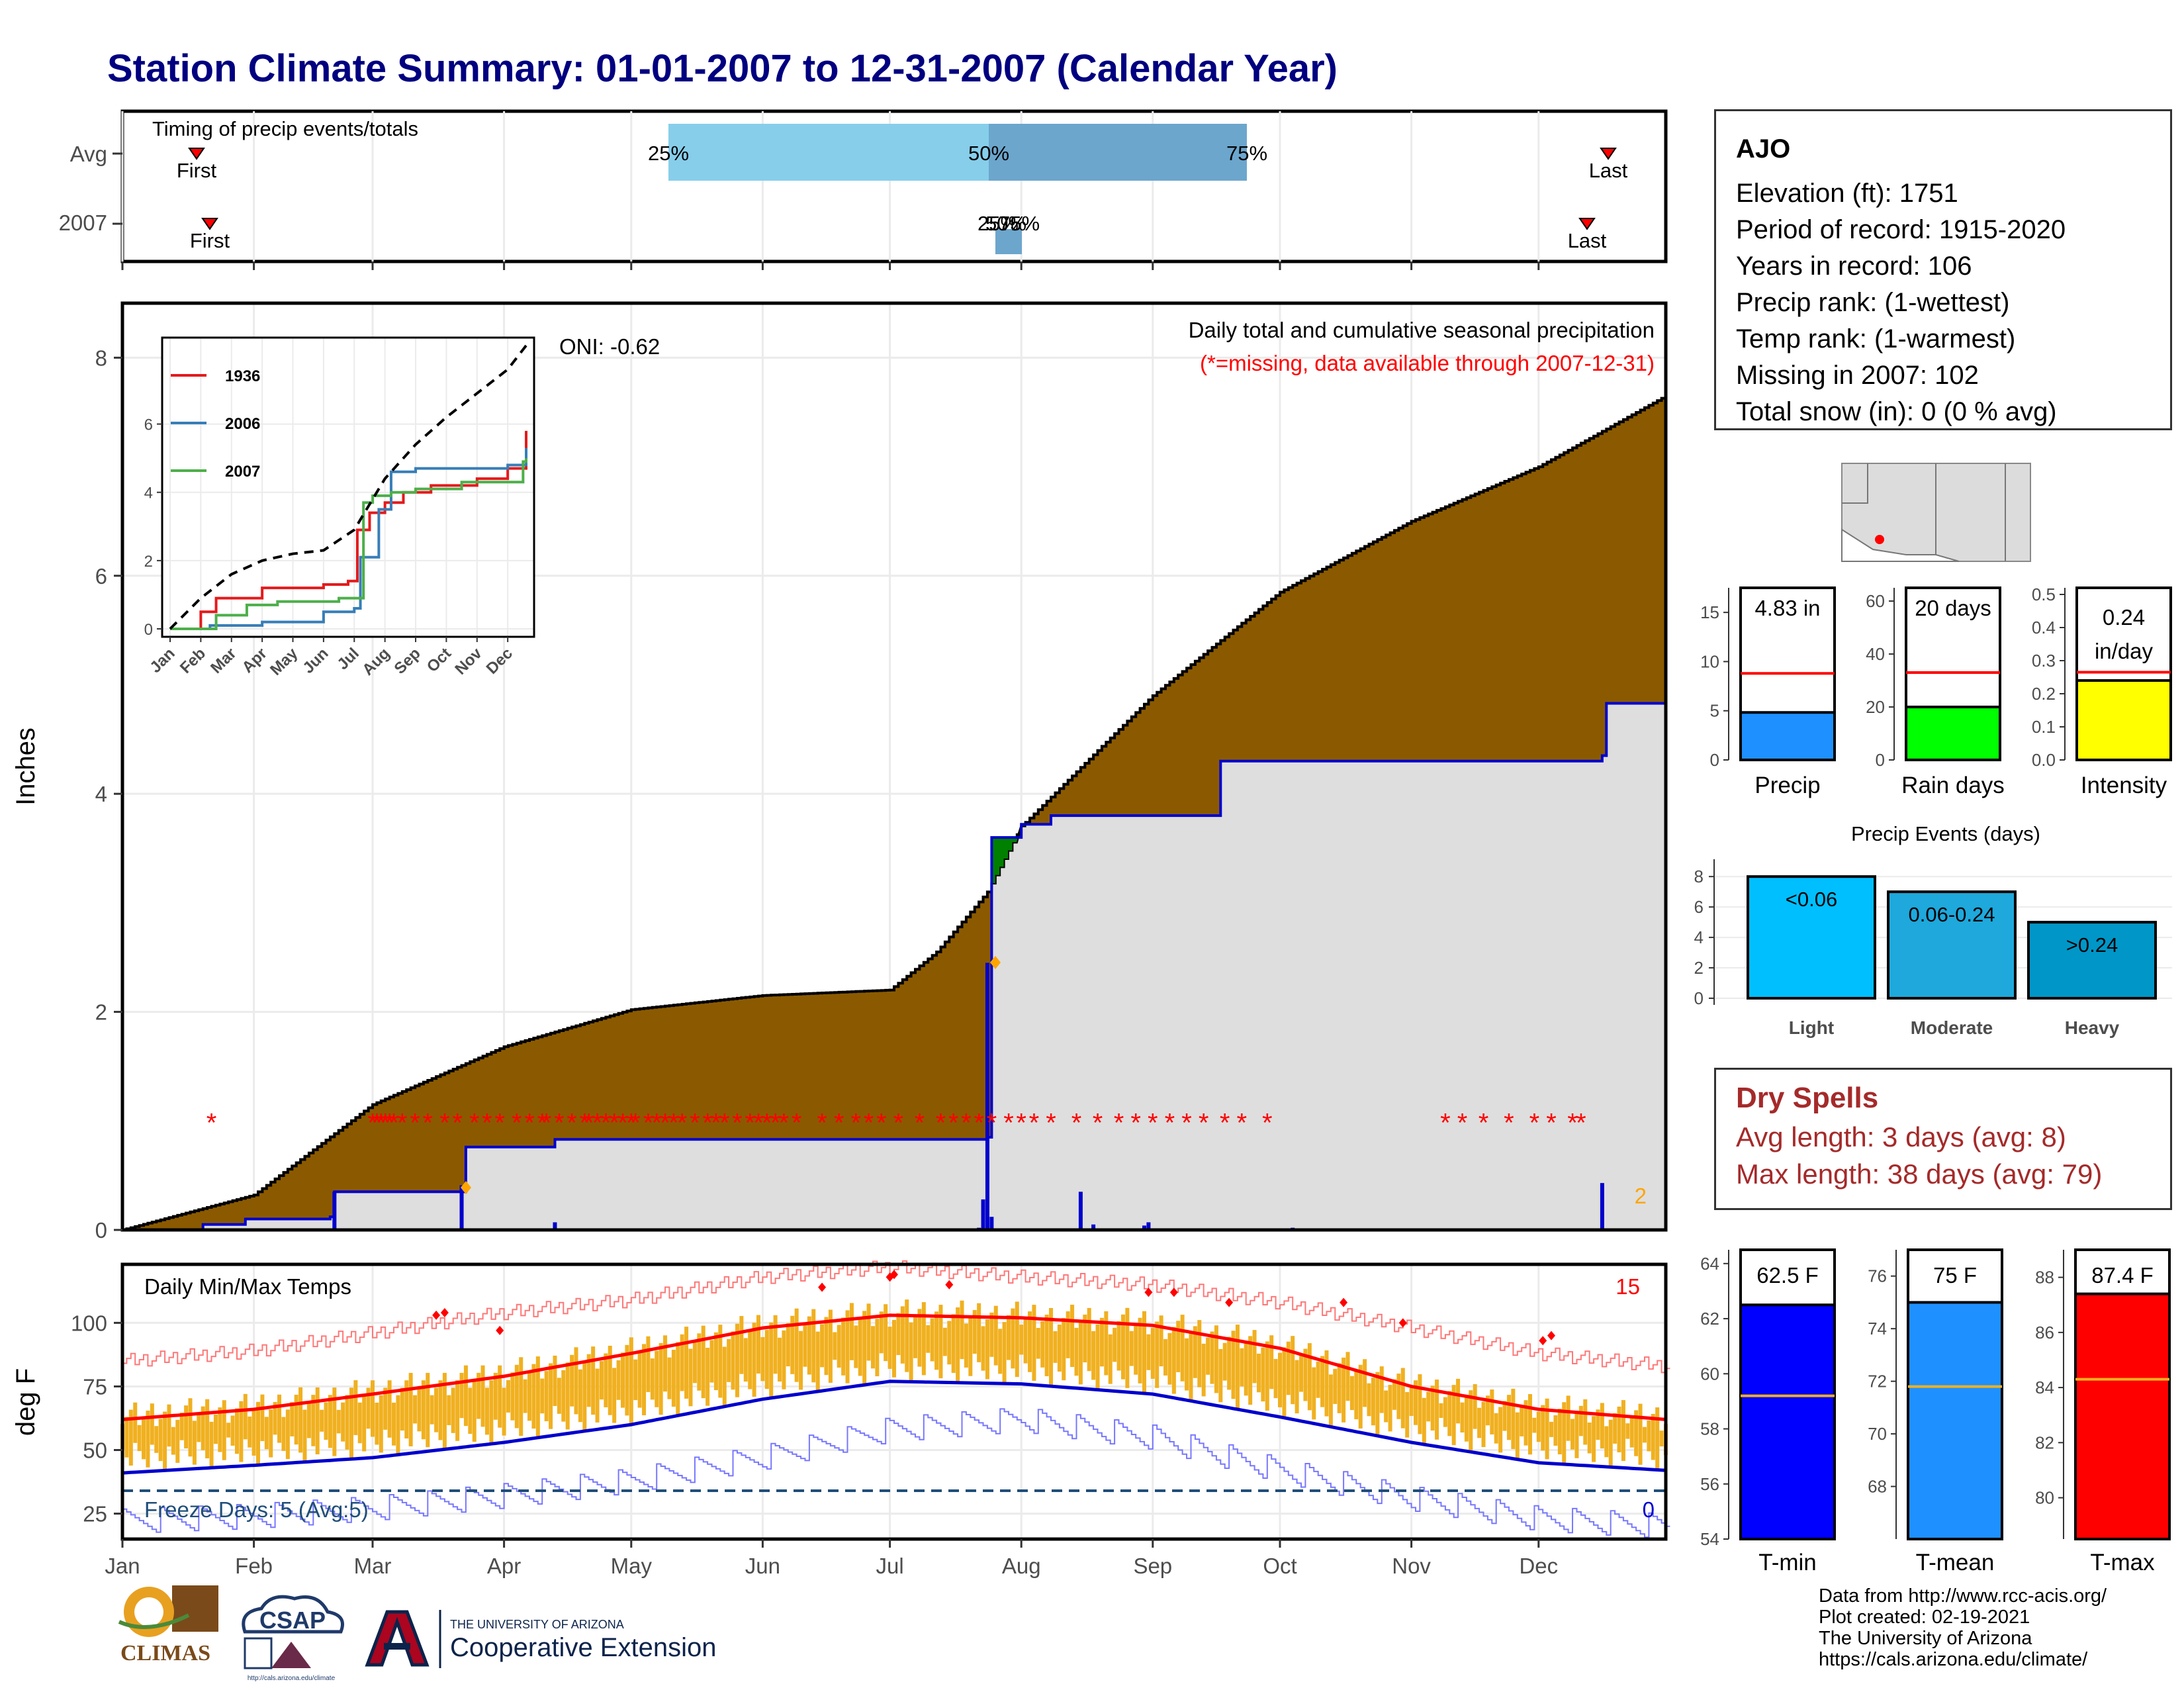 The image size is (2184, 1688). I want to click on summary-bar-value: 4.83 in, so click(1787, 608).